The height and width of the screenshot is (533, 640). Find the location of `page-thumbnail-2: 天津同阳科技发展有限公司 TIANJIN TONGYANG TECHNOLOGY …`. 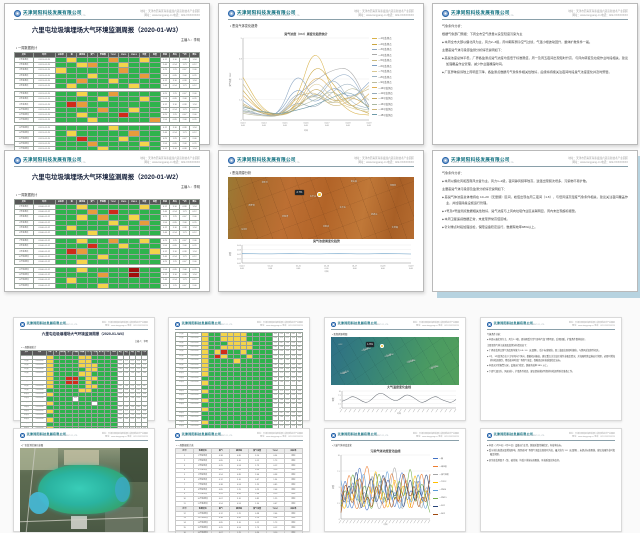

page-thumbnail-2: 天津同阳科技发展有限公司 TIANJIN TONGYANG TECHNOLOGY … is located at coordinates (321, 74).